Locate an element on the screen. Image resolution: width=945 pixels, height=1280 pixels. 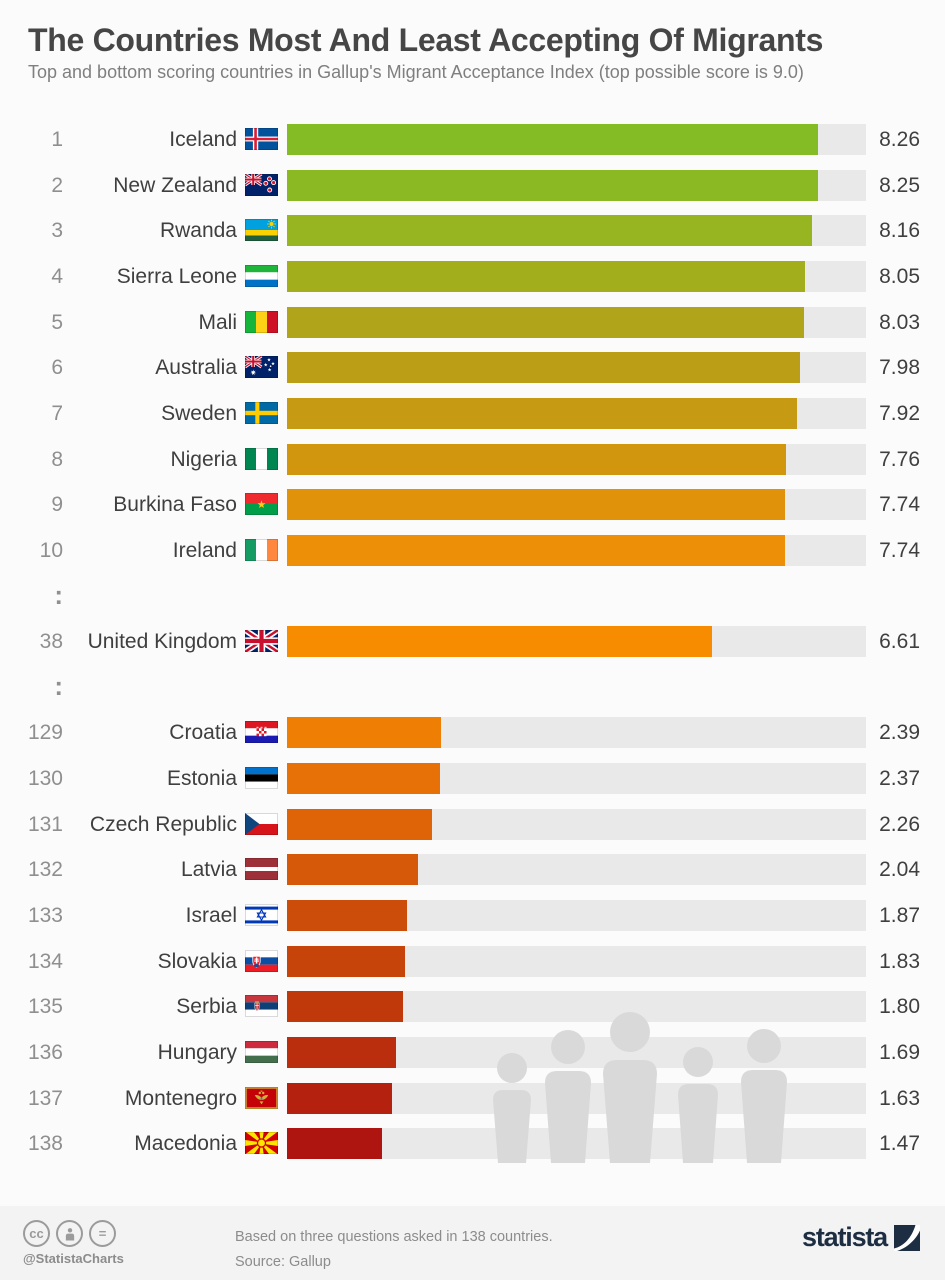
value-label: 1.80 is located at coordinates (899, 1006).